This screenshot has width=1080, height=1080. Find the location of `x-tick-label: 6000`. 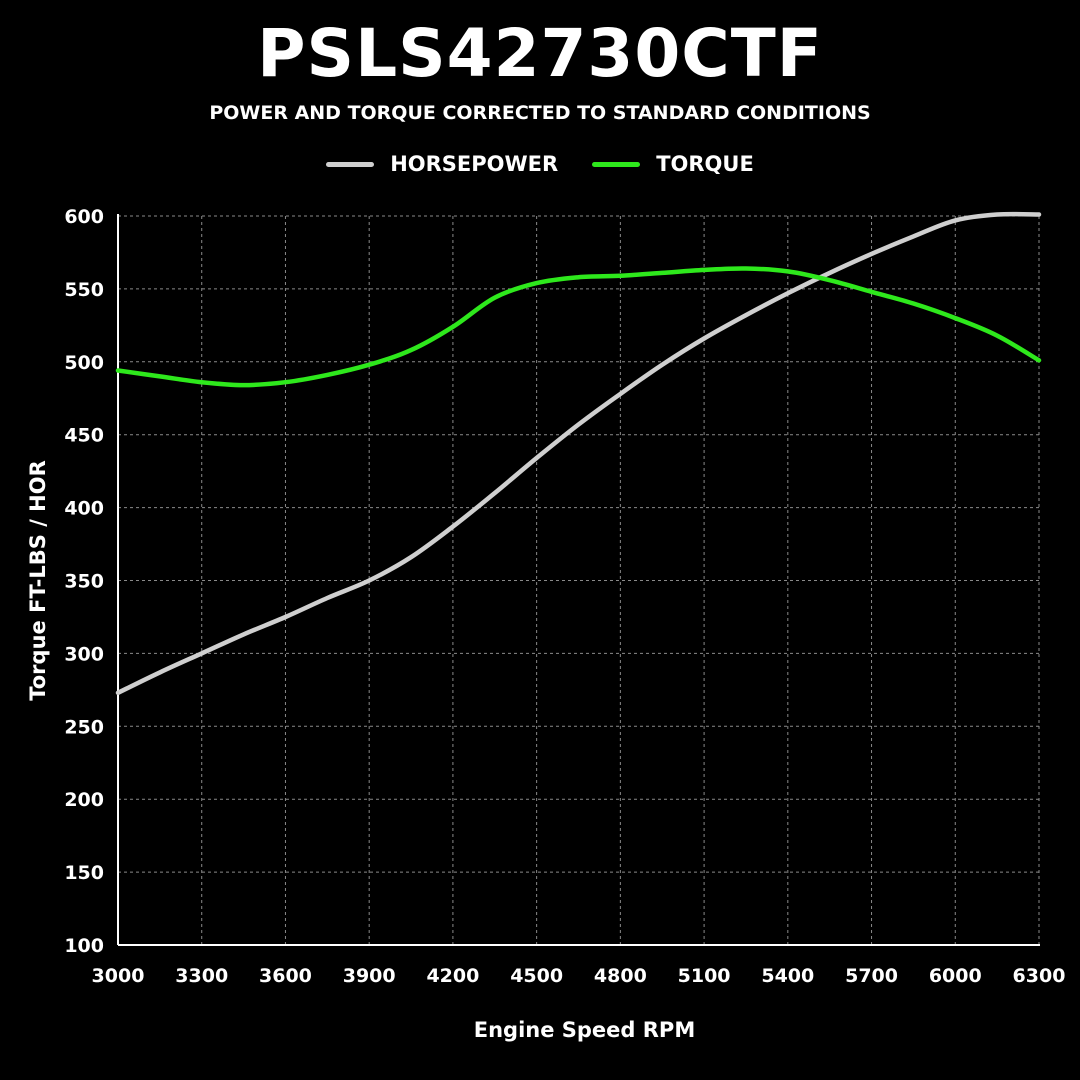

x-tick-label: 6000 is located at coordinates (955, 976).